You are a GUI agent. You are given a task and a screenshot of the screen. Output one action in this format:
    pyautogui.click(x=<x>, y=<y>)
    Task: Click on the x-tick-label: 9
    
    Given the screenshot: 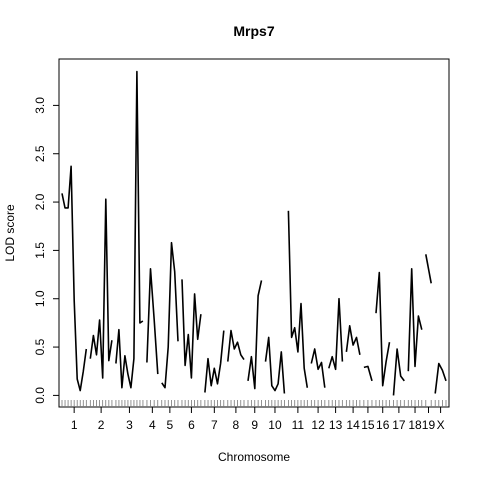 What is the action you would take?
    pyautogui.click(x=254, y=425)
    